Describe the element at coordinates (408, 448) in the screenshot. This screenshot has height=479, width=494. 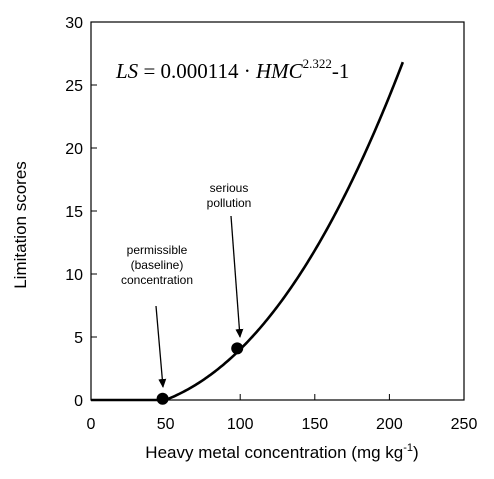
I see `x-axis-label-sup: -1` at that location.